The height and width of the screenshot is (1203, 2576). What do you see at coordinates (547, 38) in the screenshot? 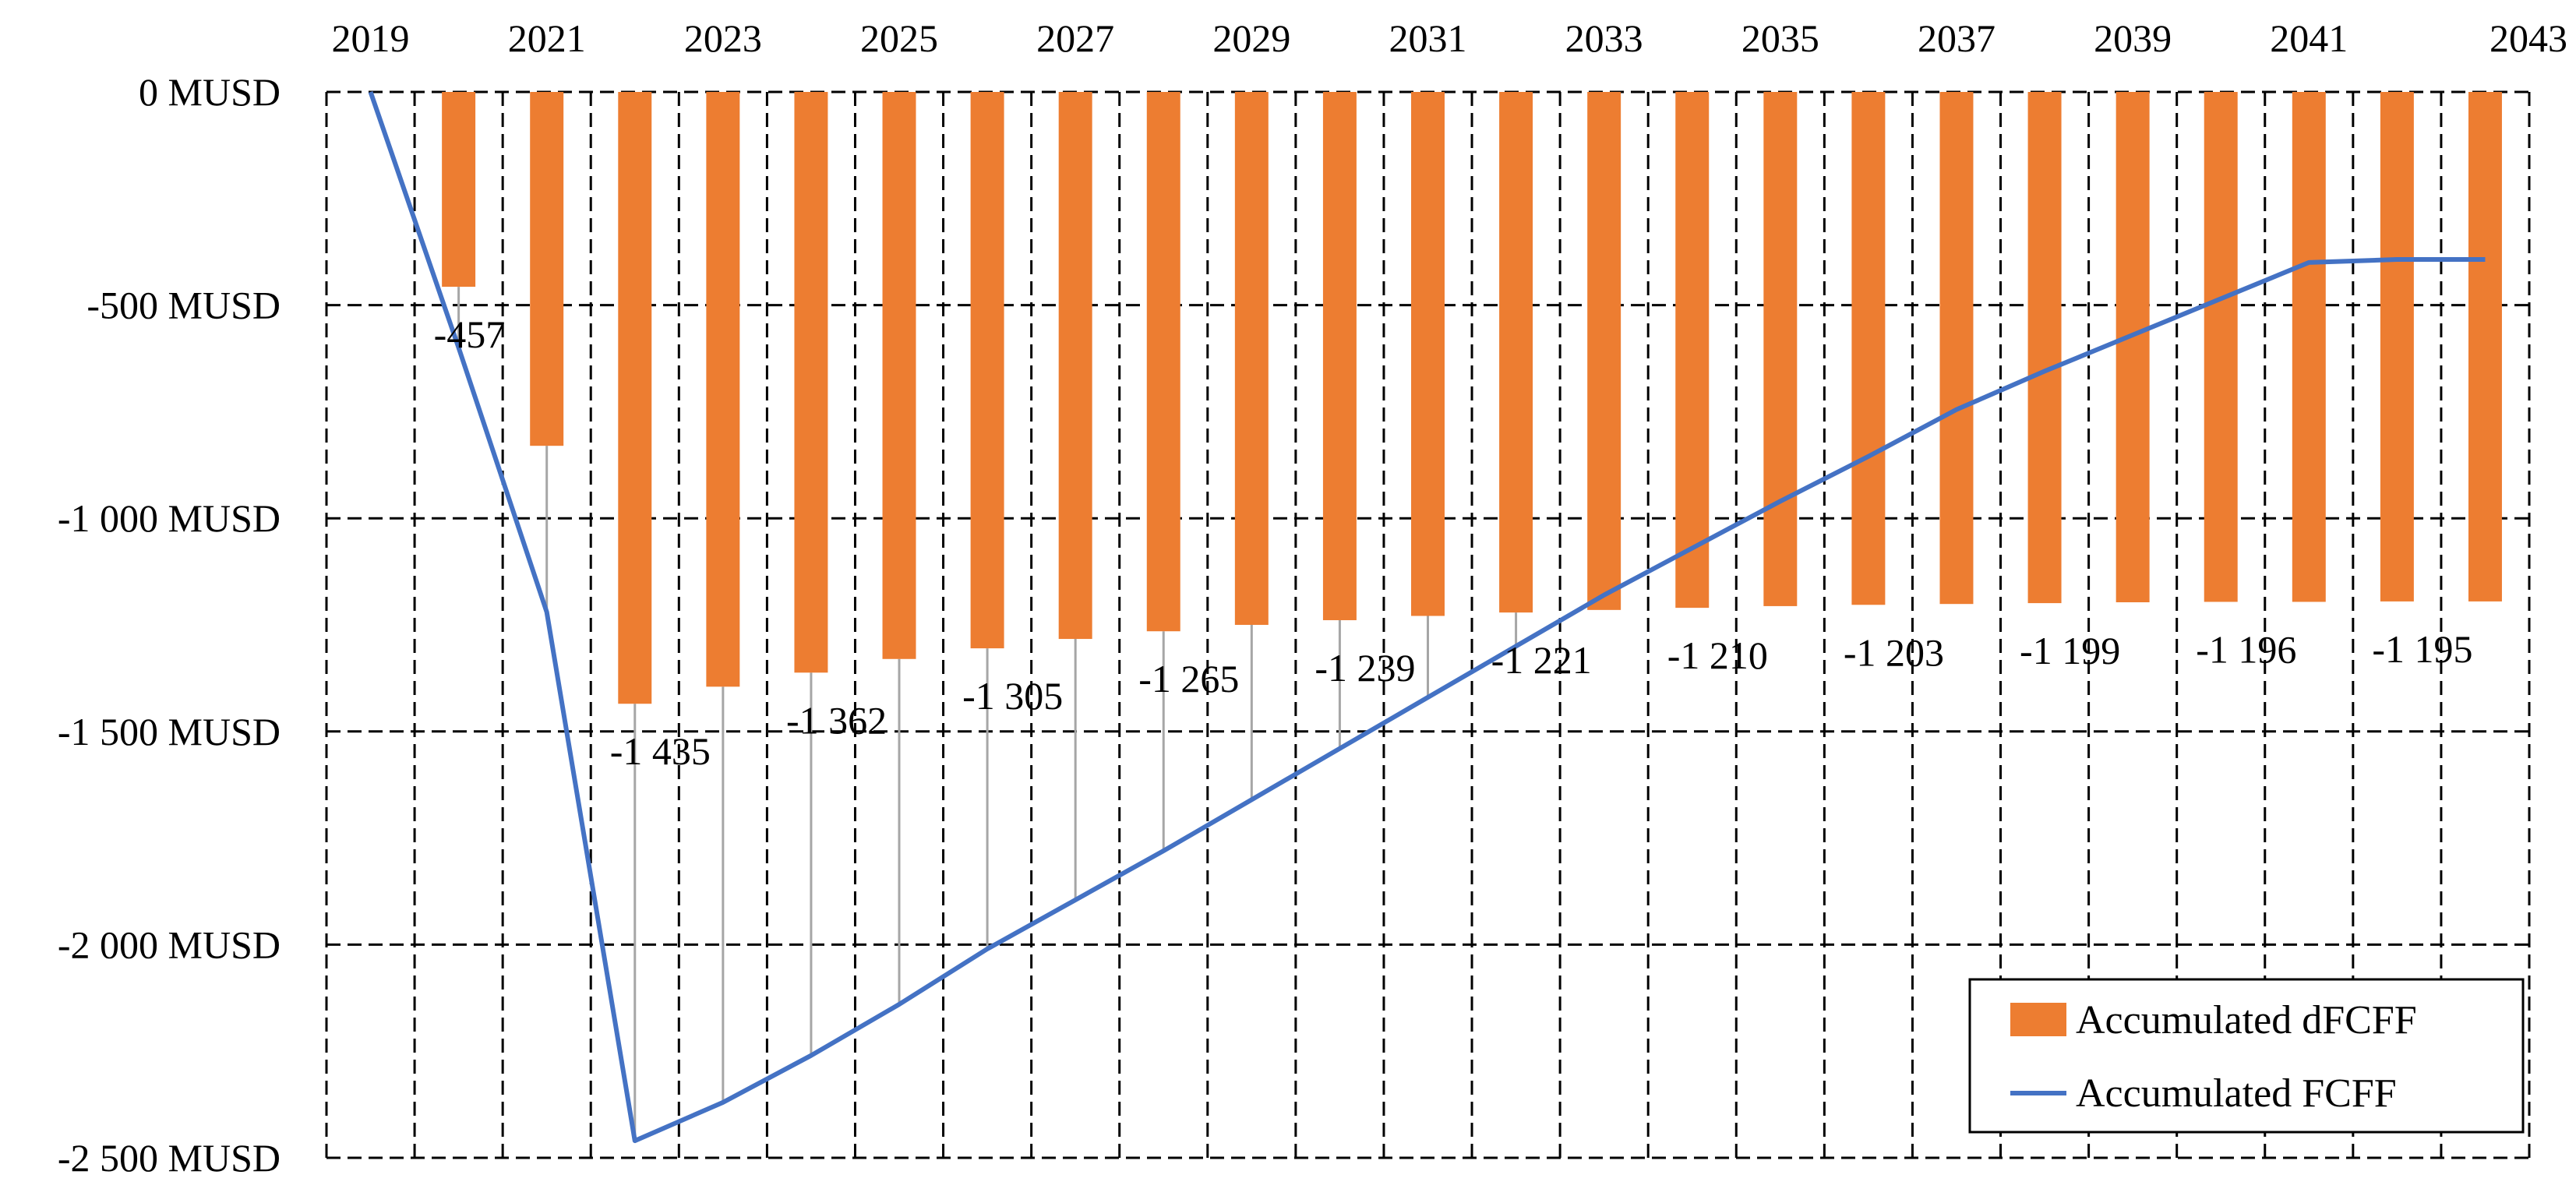
I see `x-tick-label: 2021` at bounding box center [547, 38].